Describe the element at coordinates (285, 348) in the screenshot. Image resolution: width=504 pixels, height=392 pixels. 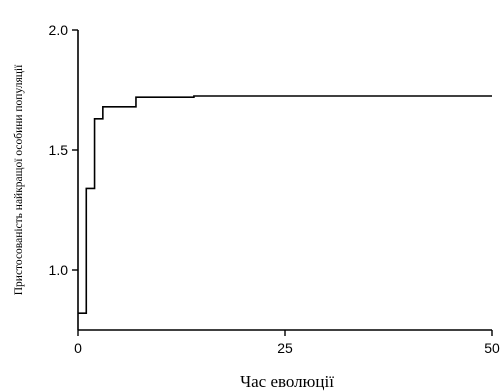
I see `x-tick-label-1: 25` at that location.